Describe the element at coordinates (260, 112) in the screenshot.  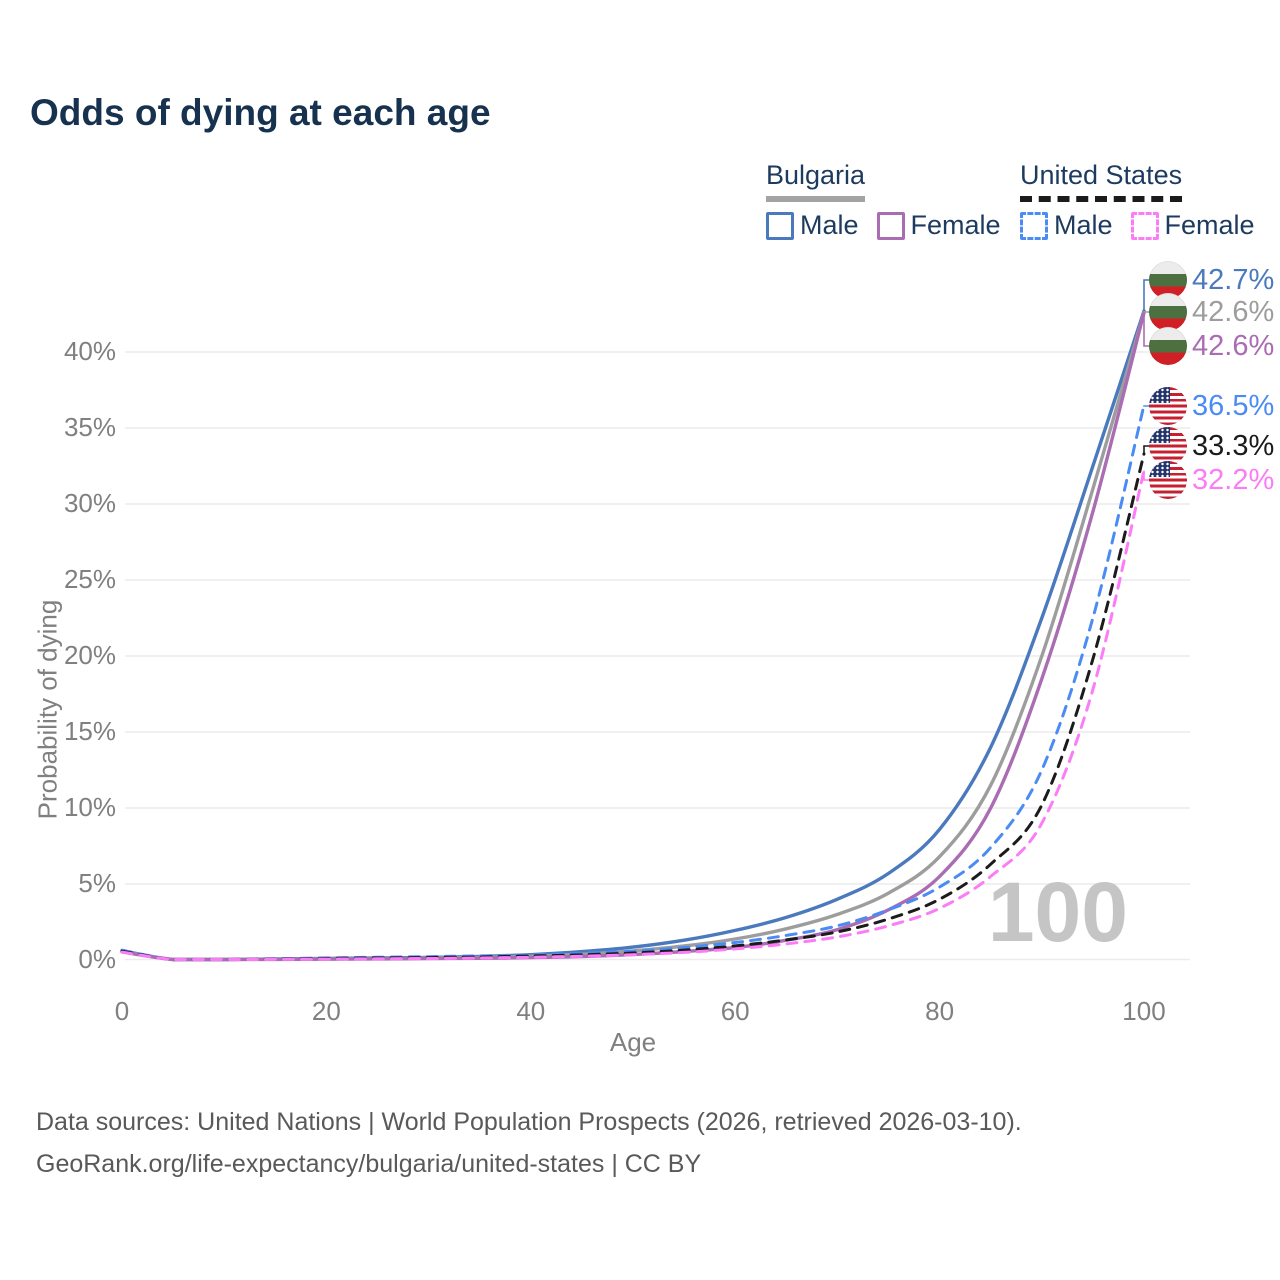
I see `page-title: Odds of dying at each age` at that location.